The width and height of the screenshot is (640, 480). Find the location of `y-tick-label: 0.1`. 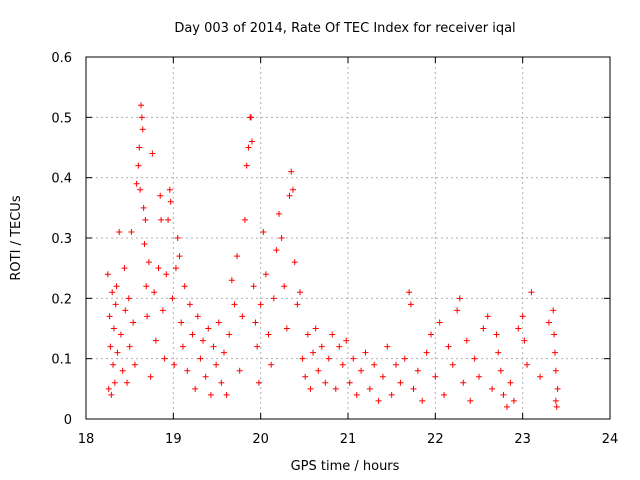

y-tick-label: 0.1 is located at coordinates (61, 360).